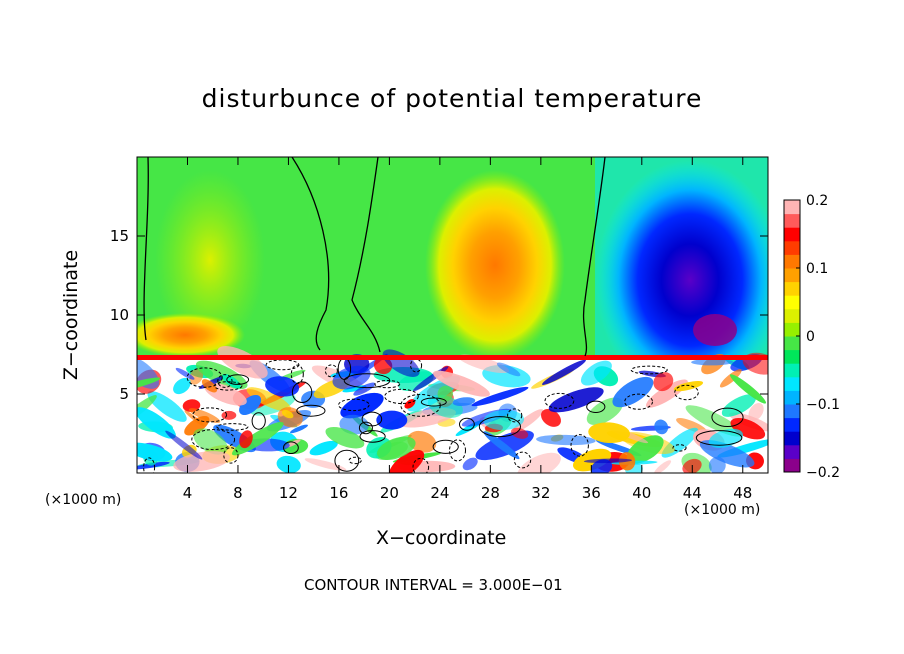  I want to click on x-tick-label: 48, so click(742, 493).